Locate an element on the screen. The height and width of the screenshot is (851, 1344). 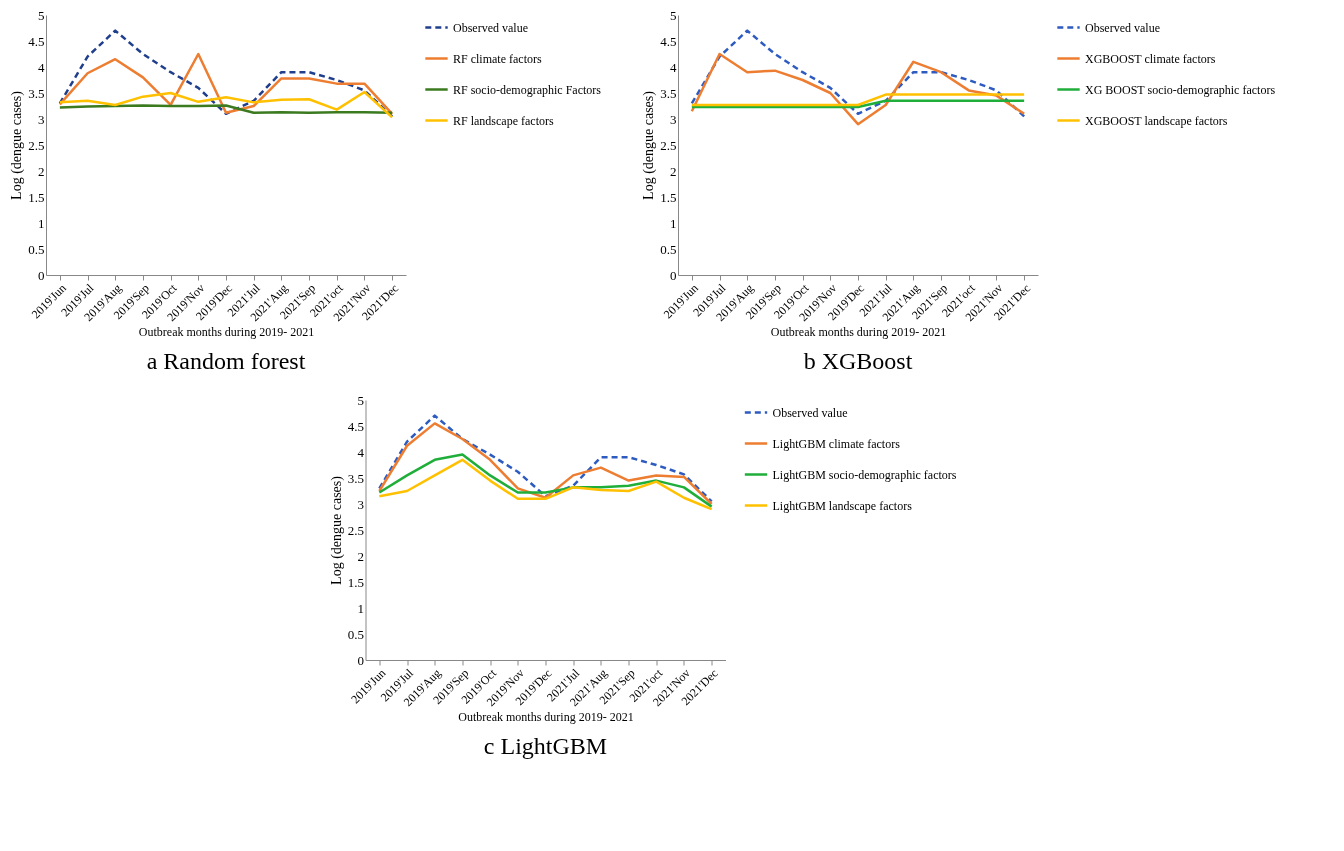
legend-label: LightGBM landscape factors is located at coordinates (842, 505).